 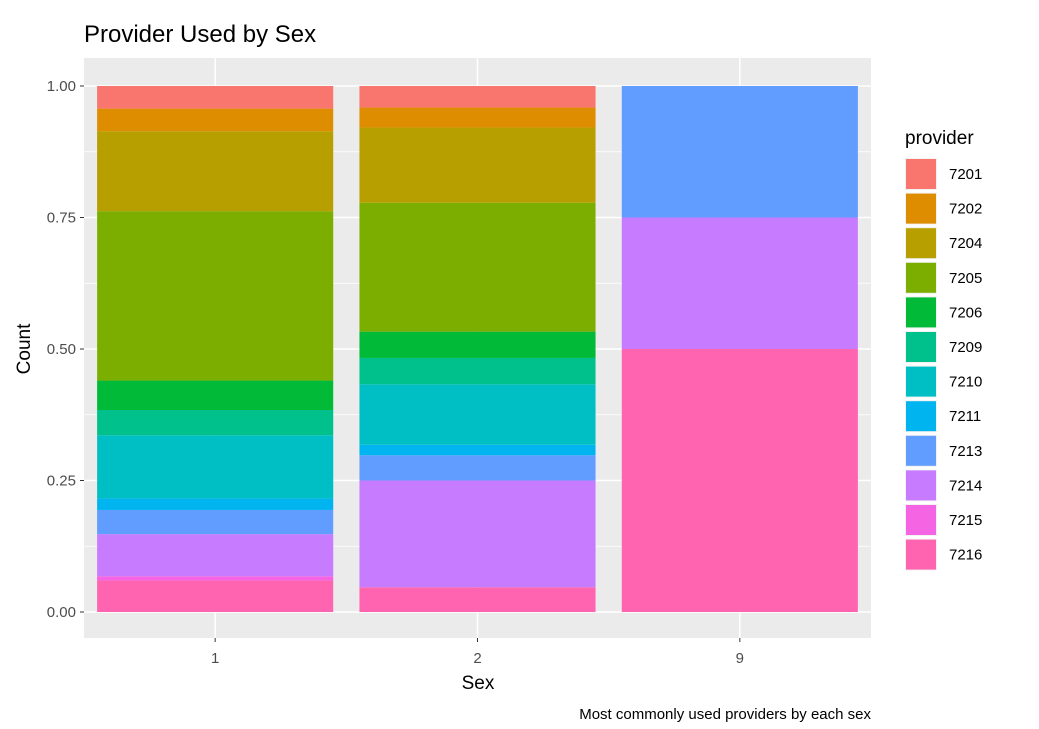 What do you see at coordinates (61, 349) in the screenshot?
I see `y-tick-label: 0.50` at bounding box center [61, 349].